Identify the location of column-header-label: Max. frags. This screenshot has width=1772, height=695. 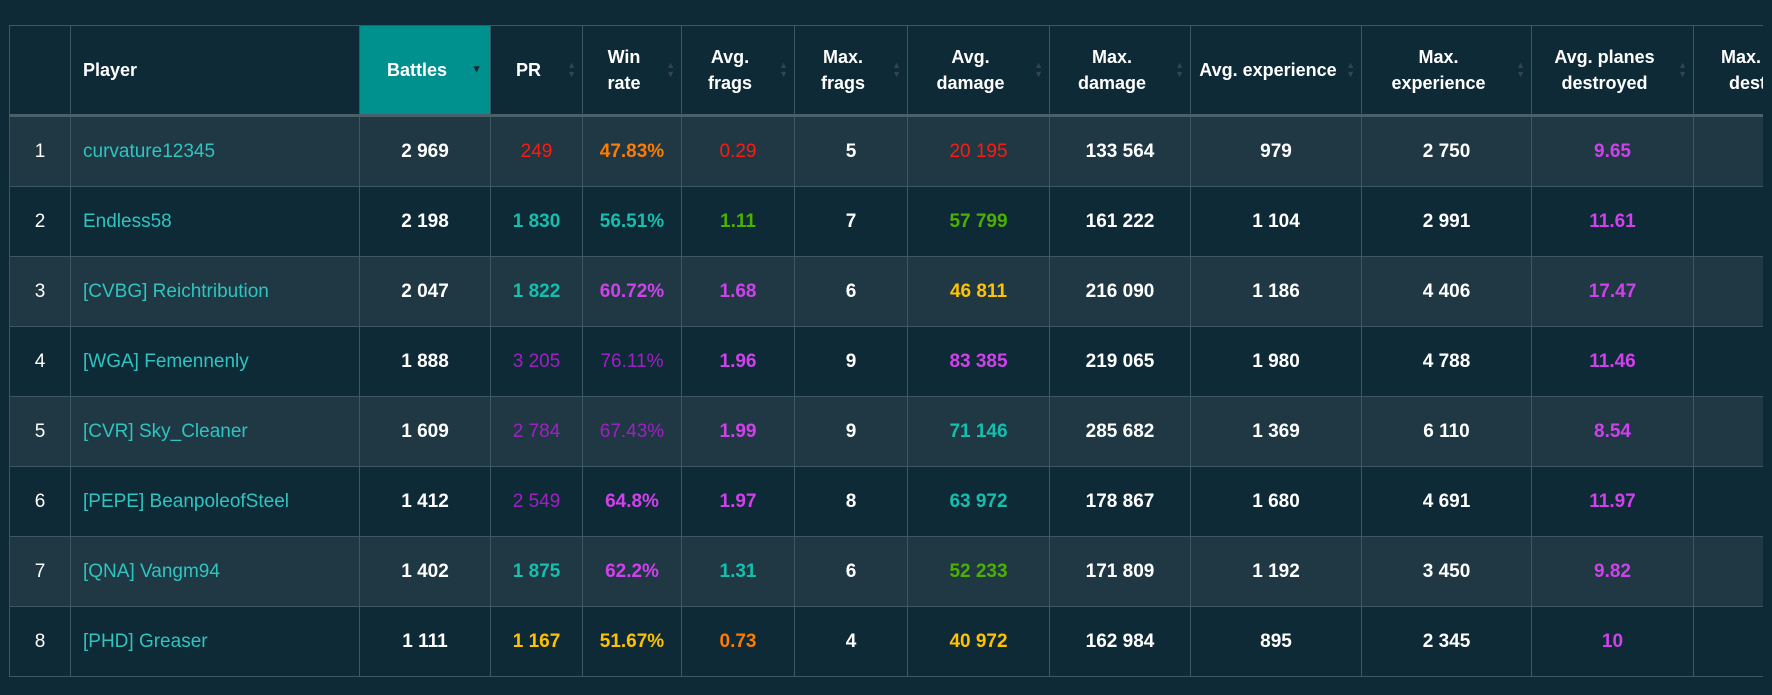
(842, 70).